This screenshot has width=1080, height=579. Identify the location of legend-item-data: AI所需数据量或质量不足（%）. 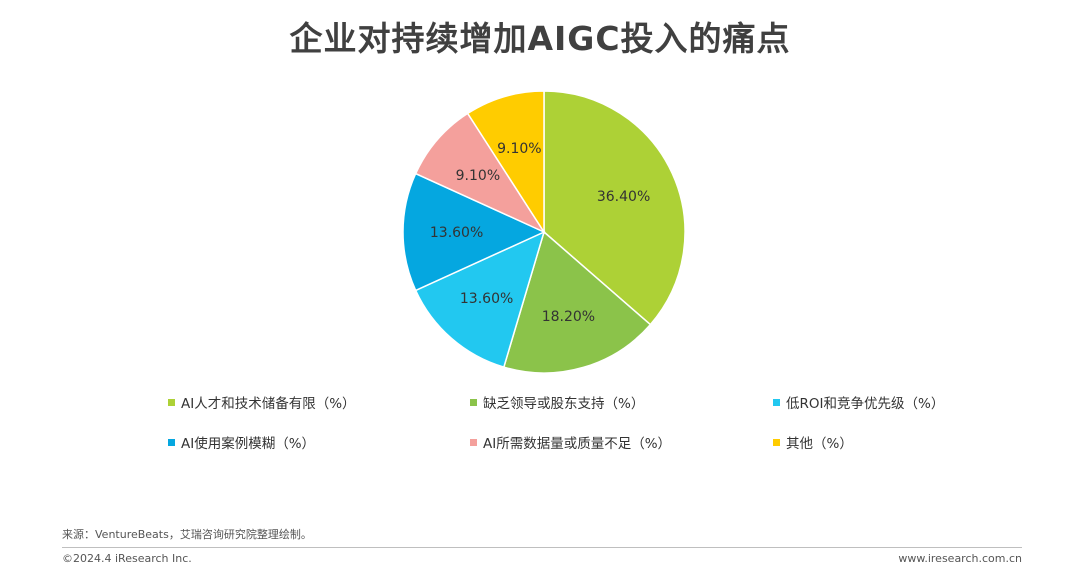
(570, 442).